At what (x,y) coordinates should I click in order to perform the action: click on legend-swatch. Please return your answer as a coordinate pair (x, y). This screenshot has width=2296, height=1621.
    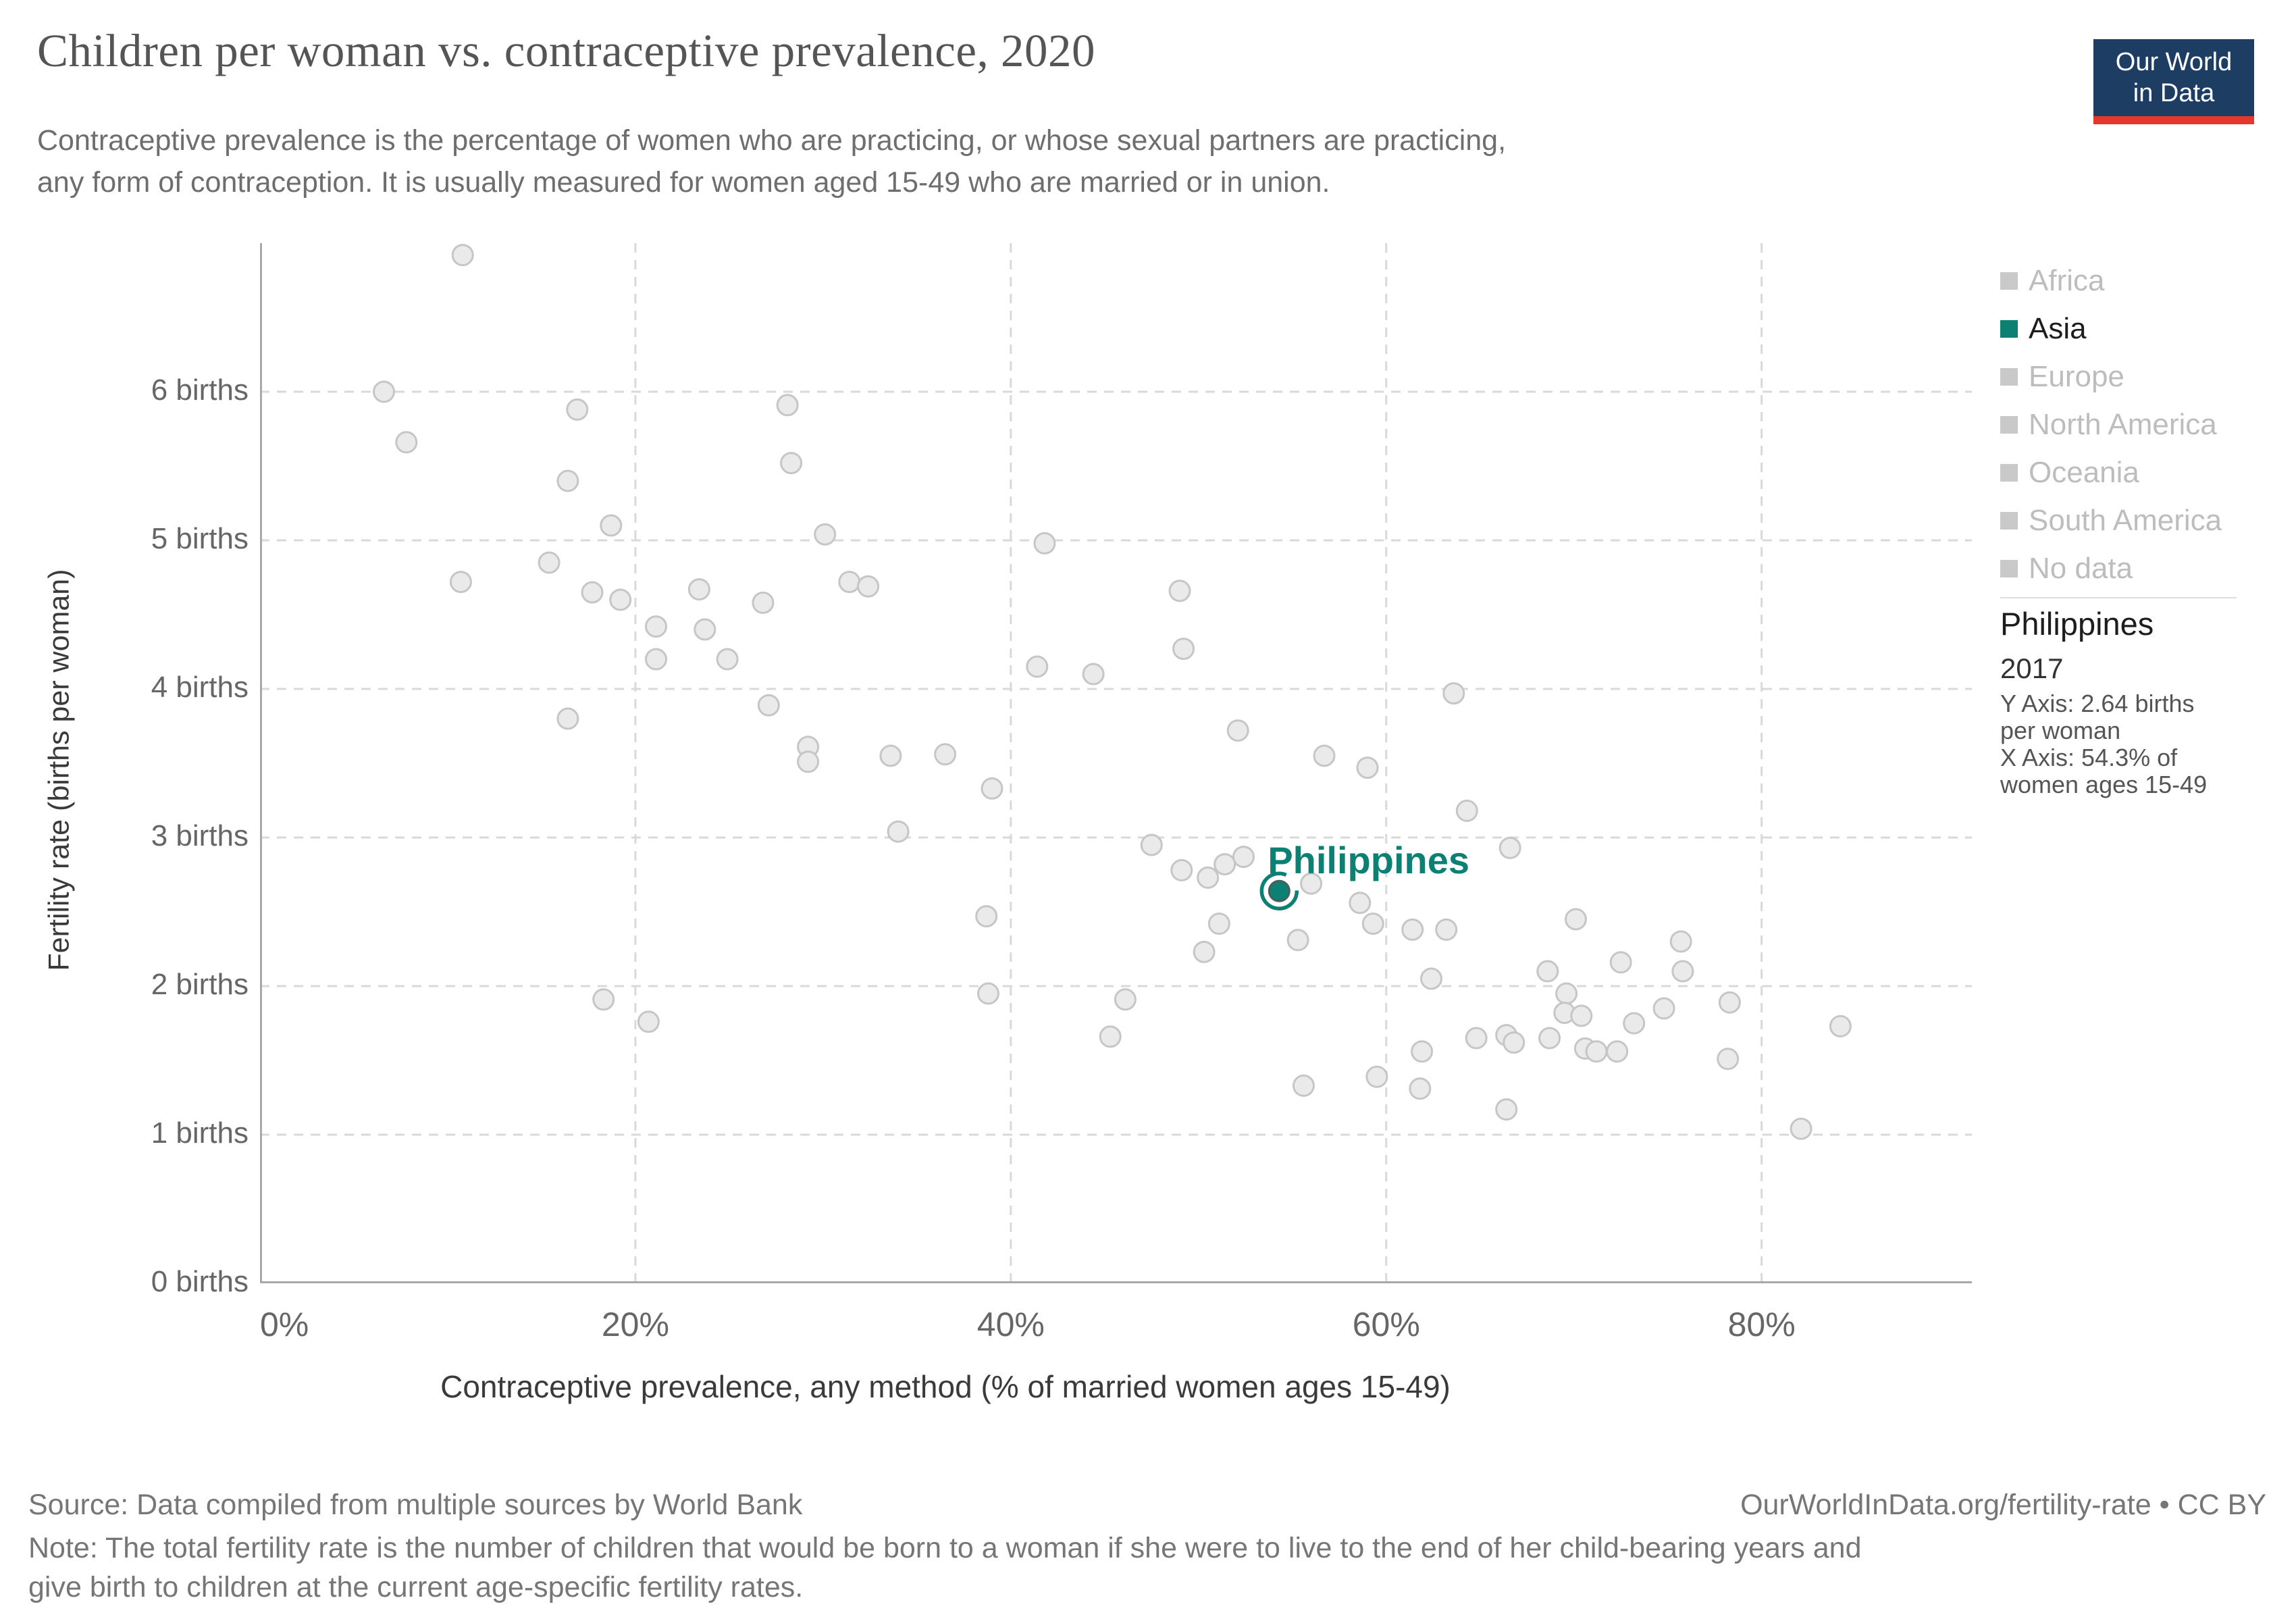
    Looking at the image, I should click on (2009, 568).